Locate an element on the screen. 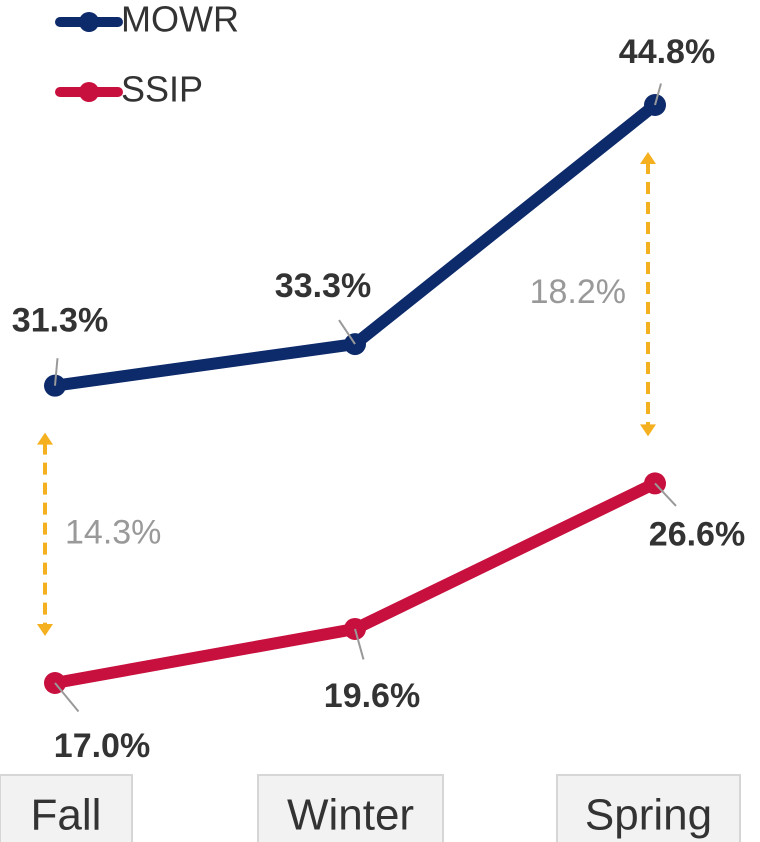 This screenshot has height=842, width=760. x-tick-label: Fall is located at coordinates (66, 815).